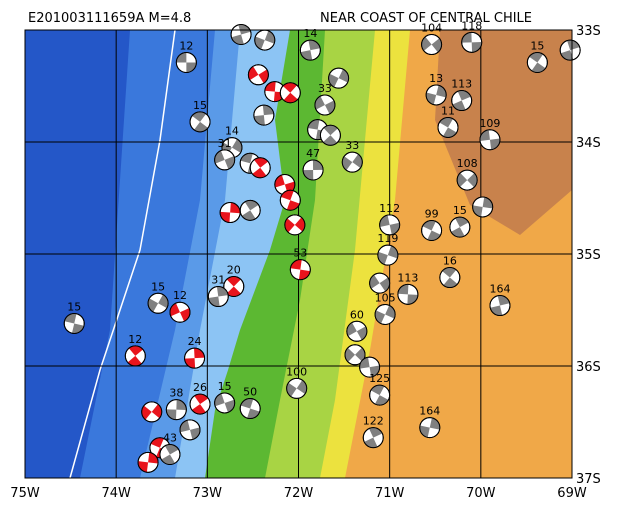 This screenshot has width=619, height=507. I want to click on lat-label: 35S, so click(588, 255).